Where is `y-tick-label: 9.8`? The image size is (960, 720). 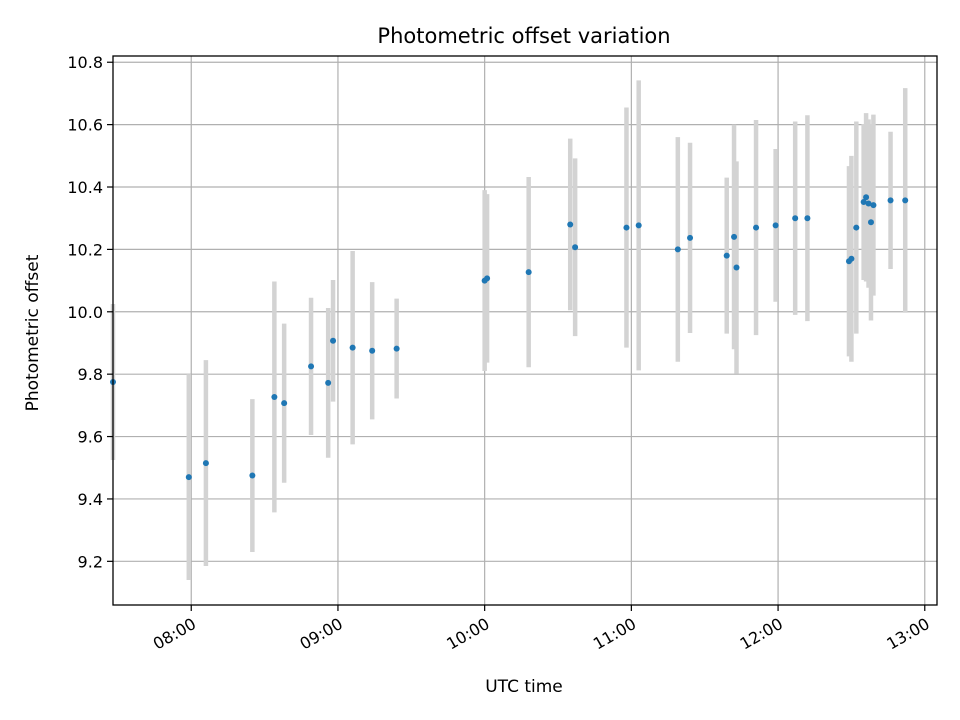
y-tick-label: 9.8 is located at coordinates (90, 374).